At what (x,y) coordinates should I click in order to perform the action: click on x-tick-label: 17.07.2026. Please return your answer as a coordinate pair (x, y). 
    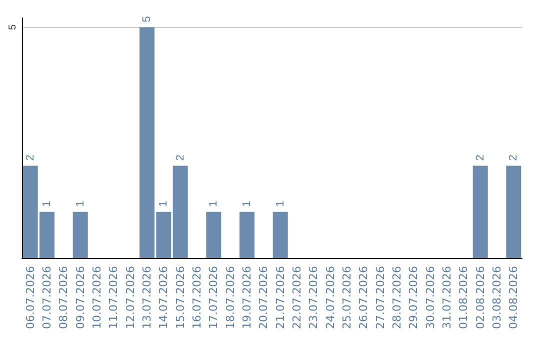
    Looking at the image, I should click on (213, 298).